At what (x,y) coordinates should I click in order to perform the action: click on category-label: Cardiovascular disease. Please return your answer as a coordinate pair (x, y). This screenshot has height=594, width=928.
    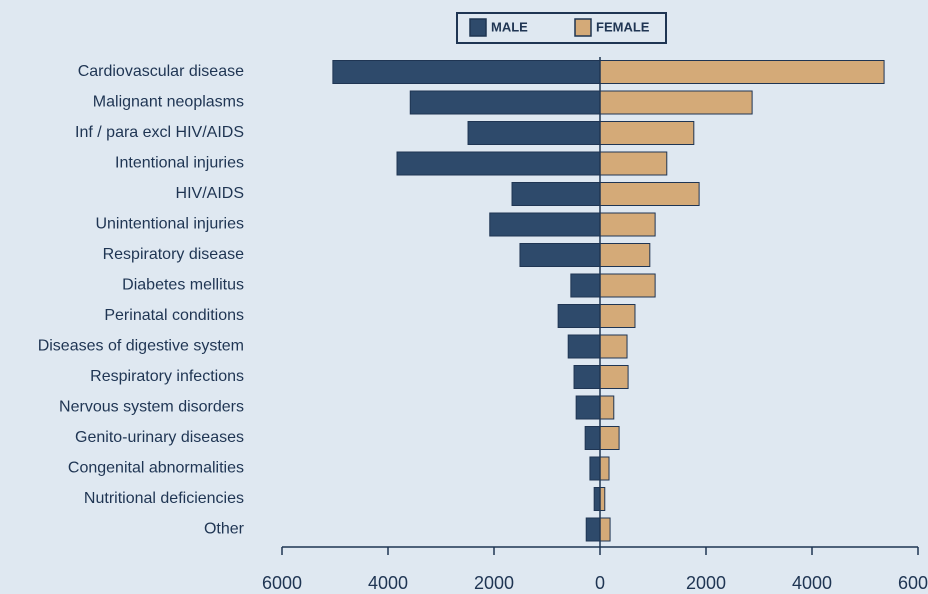
    Looking at the image, I should click on (161, 71).